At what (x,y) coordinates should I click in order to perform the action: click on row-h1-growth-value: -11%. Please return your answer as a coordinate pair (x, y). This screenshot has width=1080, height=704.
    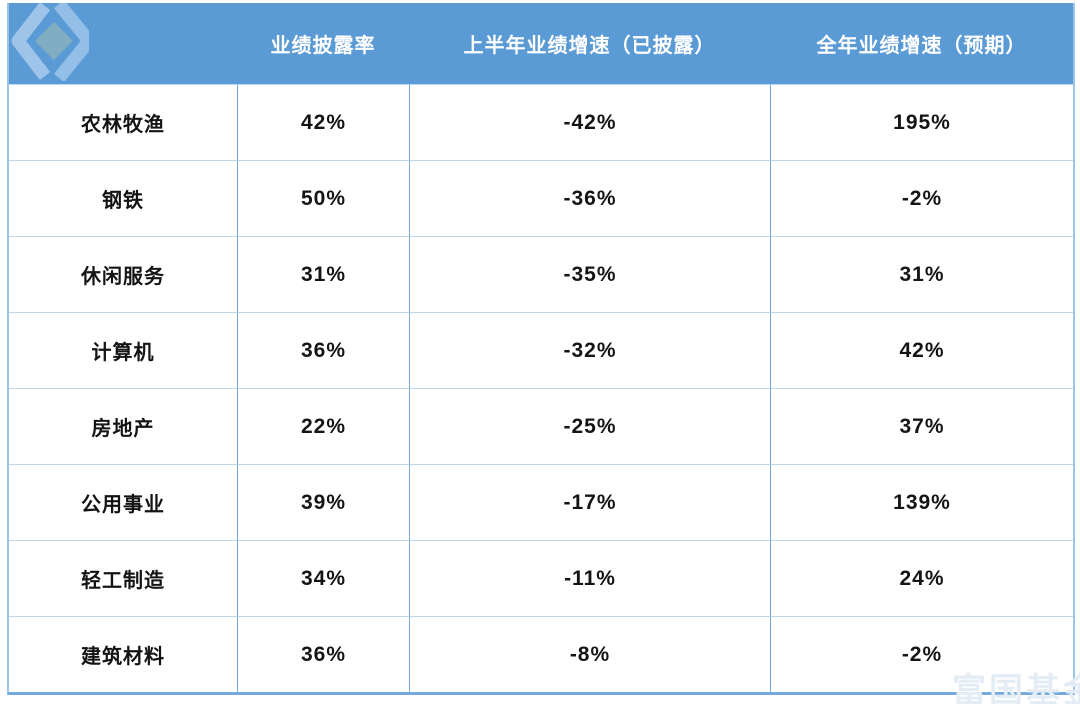
    Looking at the image, I should click on (589, 578).